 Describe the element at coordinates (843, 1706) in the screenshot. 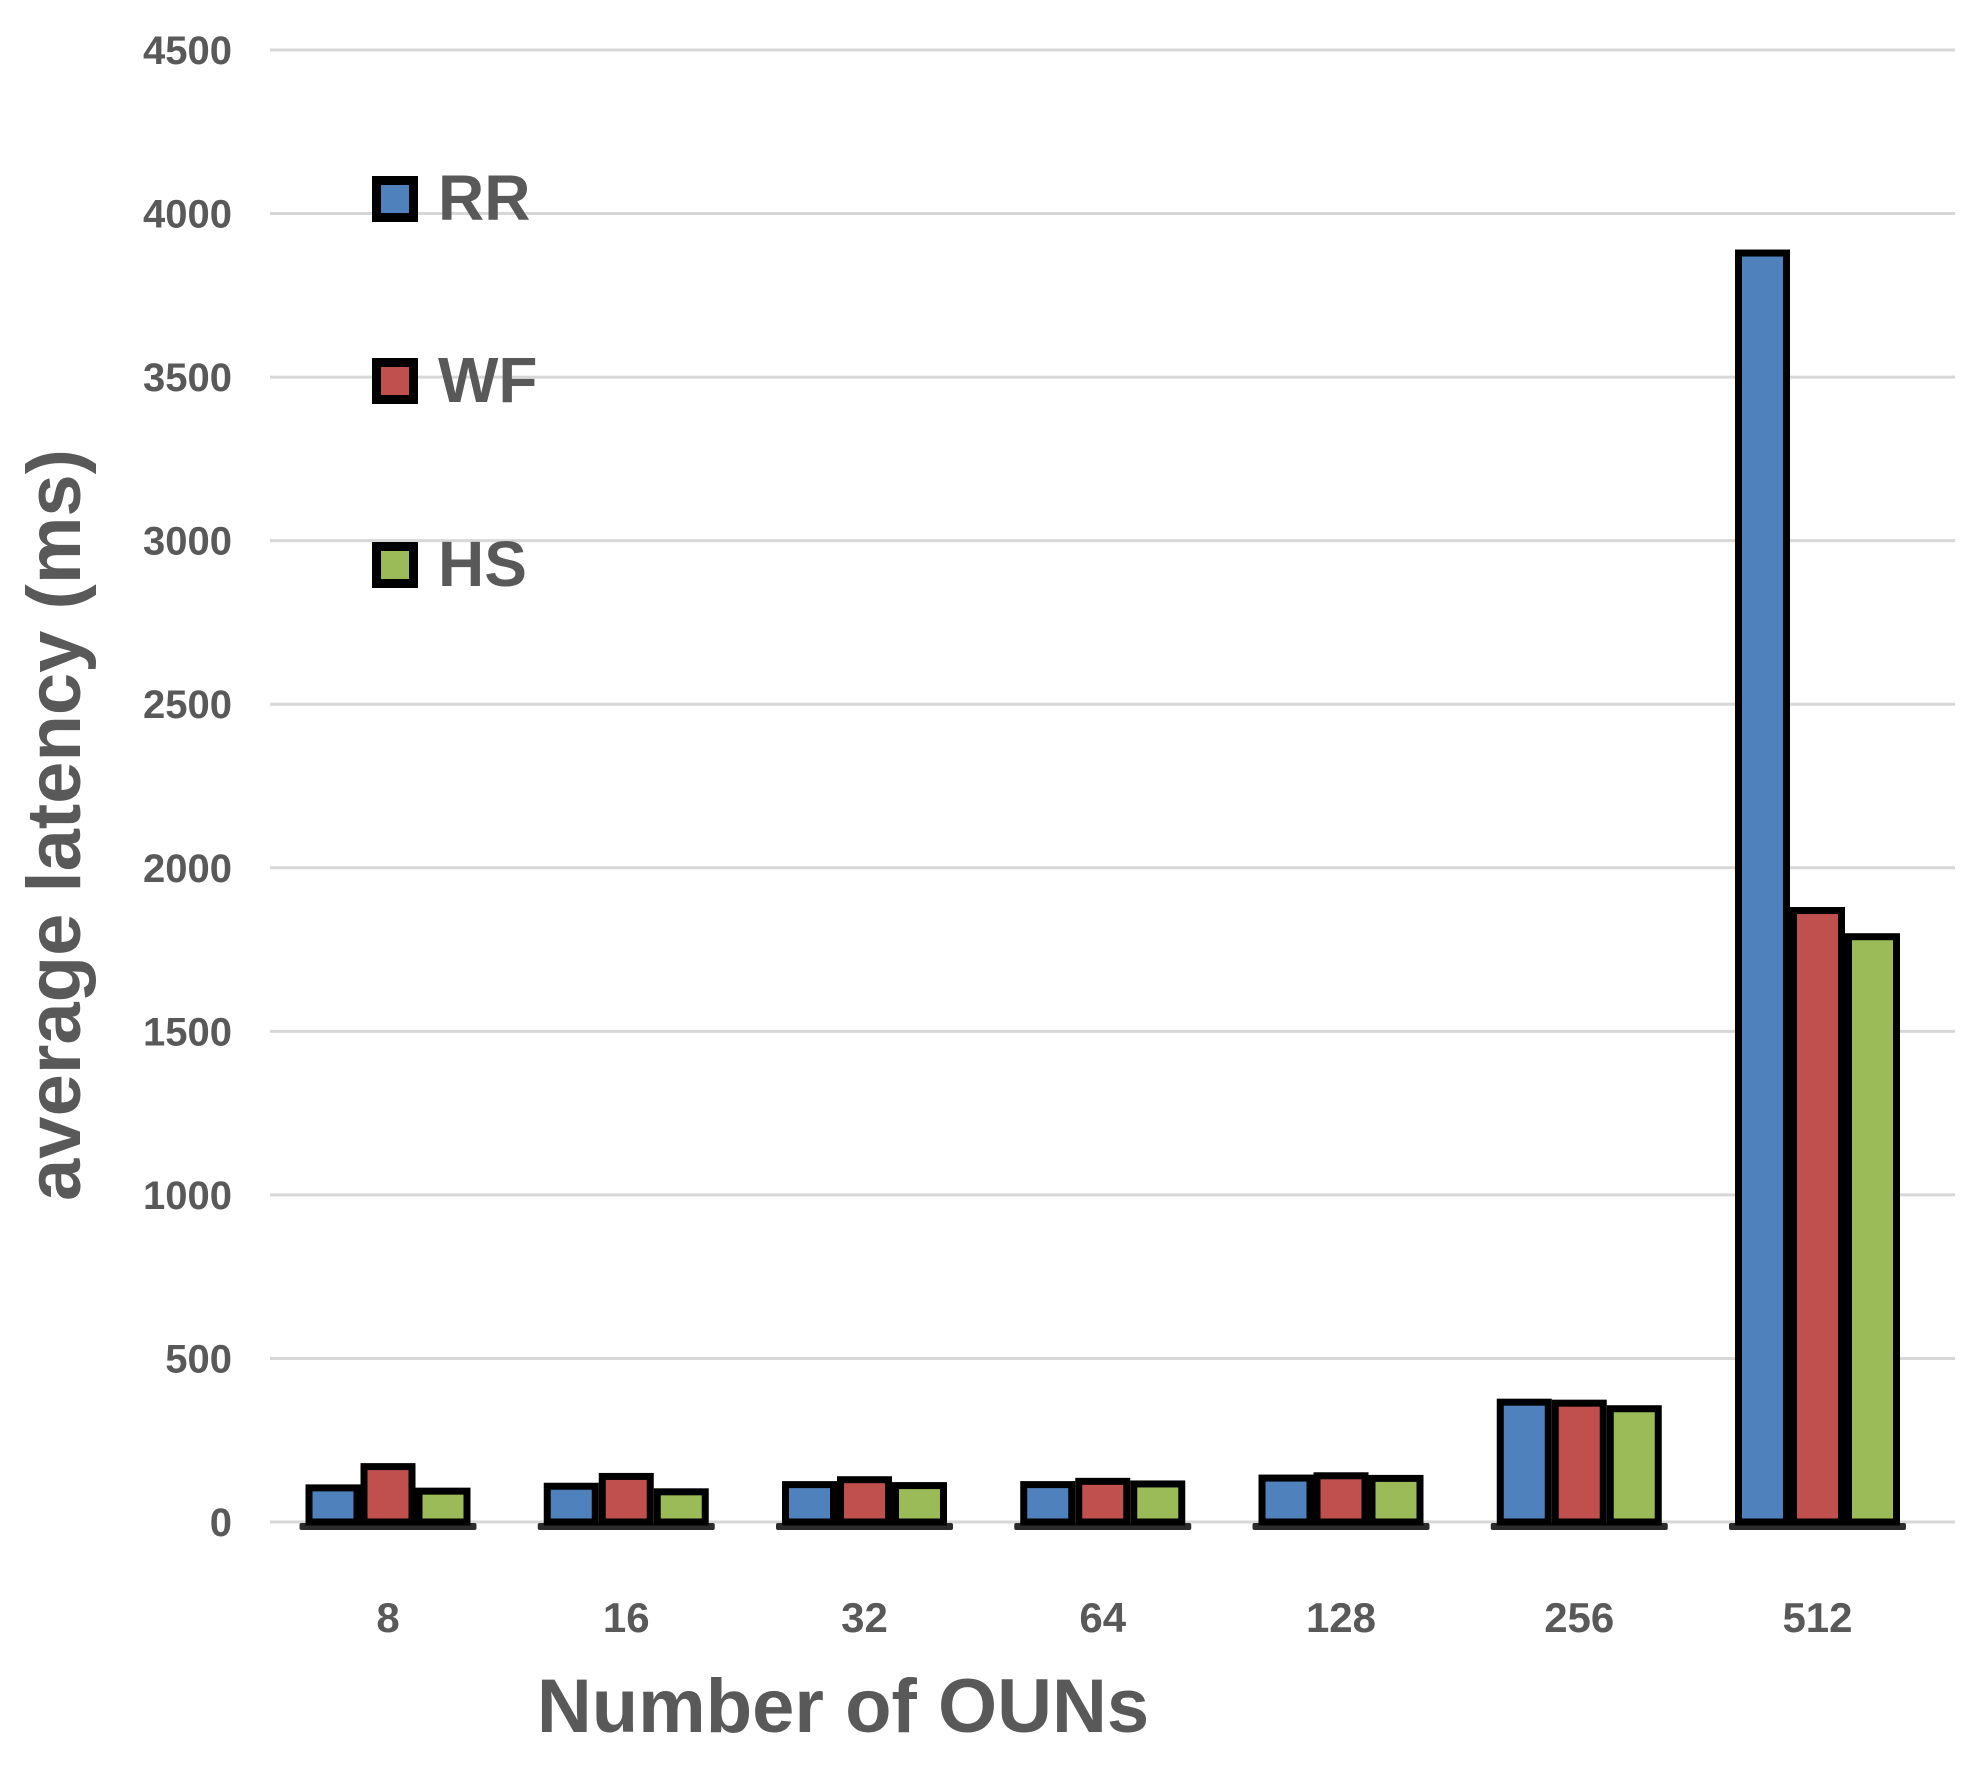

I see `x-axis-title: Number of OUNs` at that location.